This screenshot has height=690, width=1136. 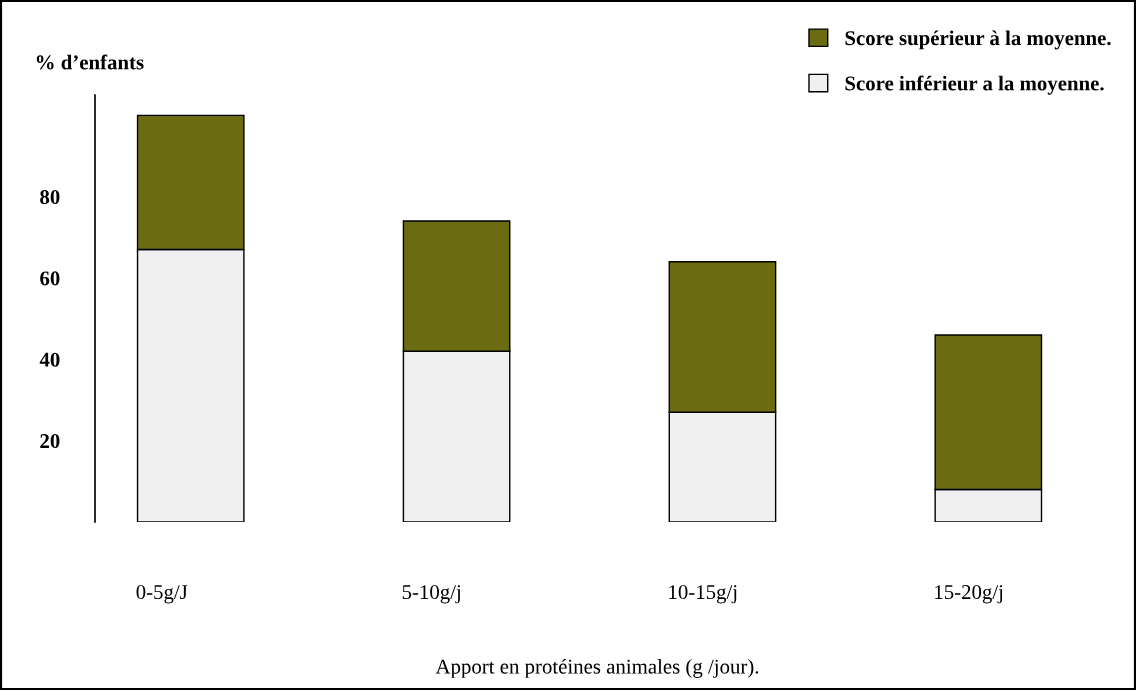 What do you see at coordinates (703, 594) in the screenshot?
I see `x-tick-label: 10-15g/j` at bounding box center [703, 594].